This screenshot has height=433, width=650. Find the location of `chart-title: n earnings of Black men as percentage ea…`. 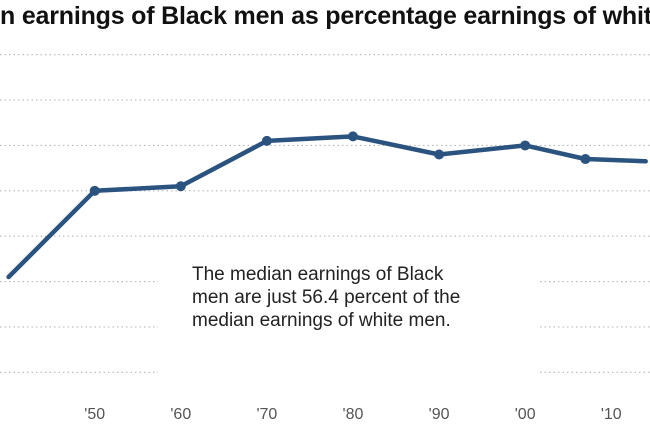

chart-title: n earnings of Black men as percentage ea… is located at coordinates (325, 16).